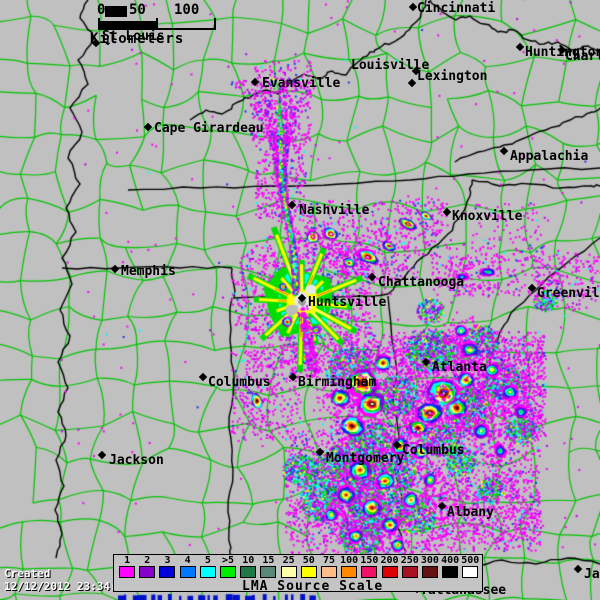  Describe the element at coordinates (452, 76) in the screenshot. I see `city-label: Lexington` at that location.